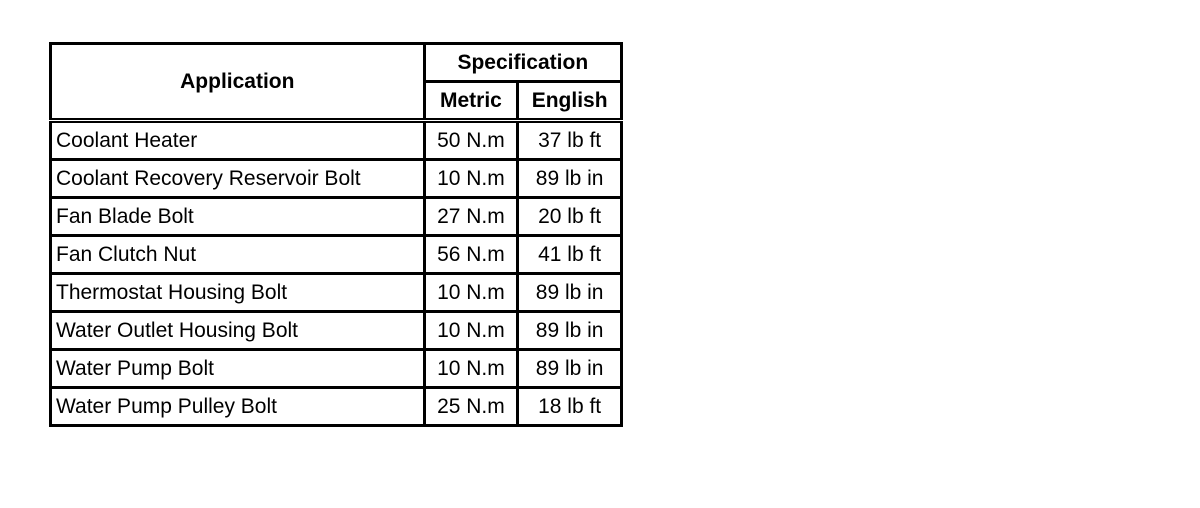 This screenshot has width=1200, height=508. Describe the element at coordinates (237, 406) in the screenshot. I see `cell-application: Water Pump Pulley Bolt` at that location.